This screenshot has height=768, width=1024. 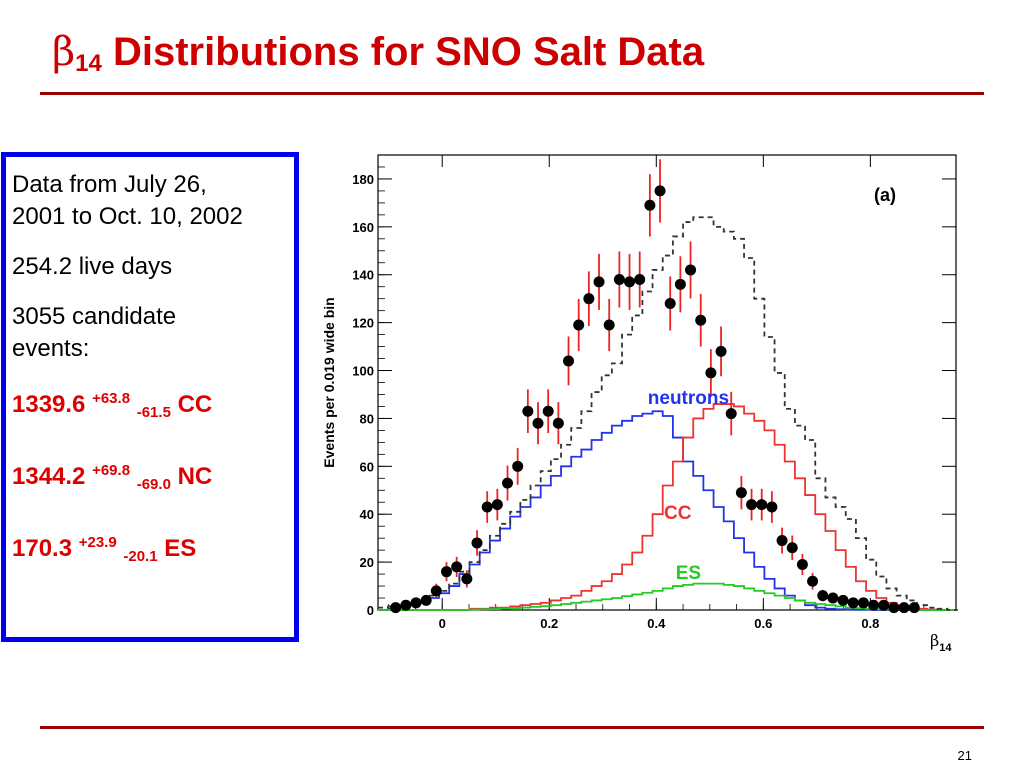 What do you see at coordinates (763, 623) in the screenshot?
I see `x-tick-label: 0.6` at bounding box center [763, 623].